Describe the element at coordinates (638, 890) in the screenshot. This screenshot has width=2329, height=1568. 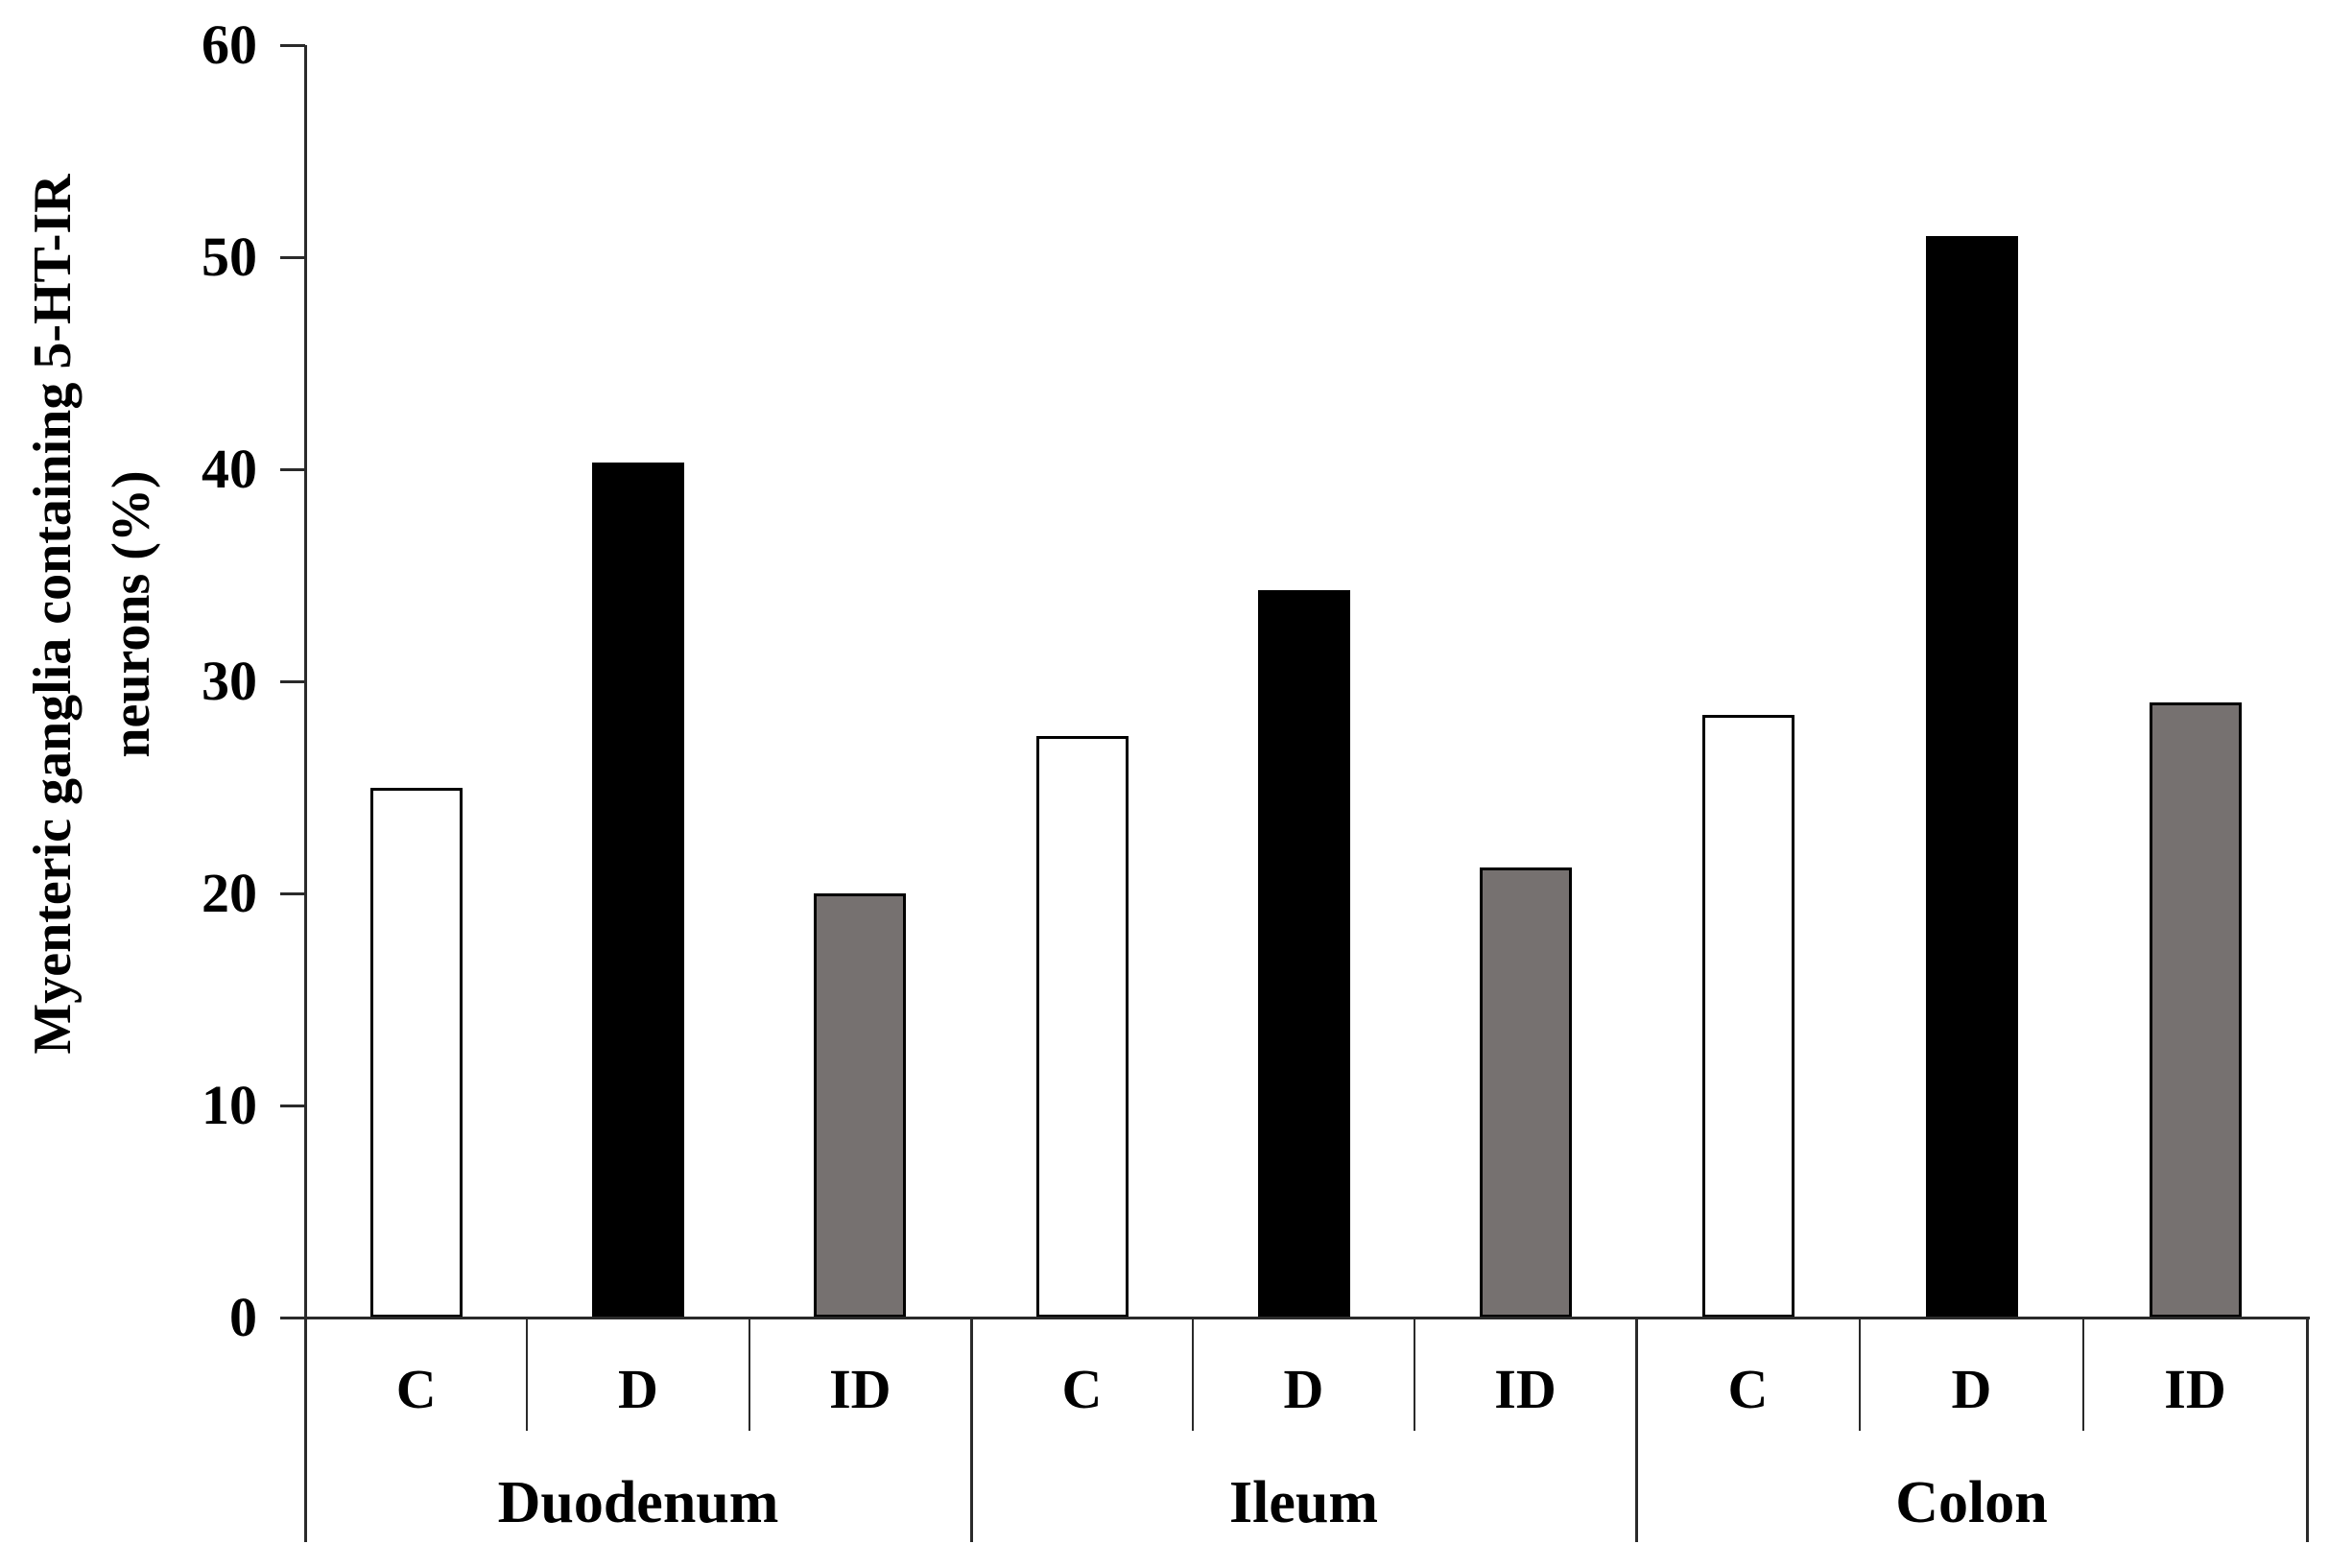
I see `bar-duodenum-d` at that location.